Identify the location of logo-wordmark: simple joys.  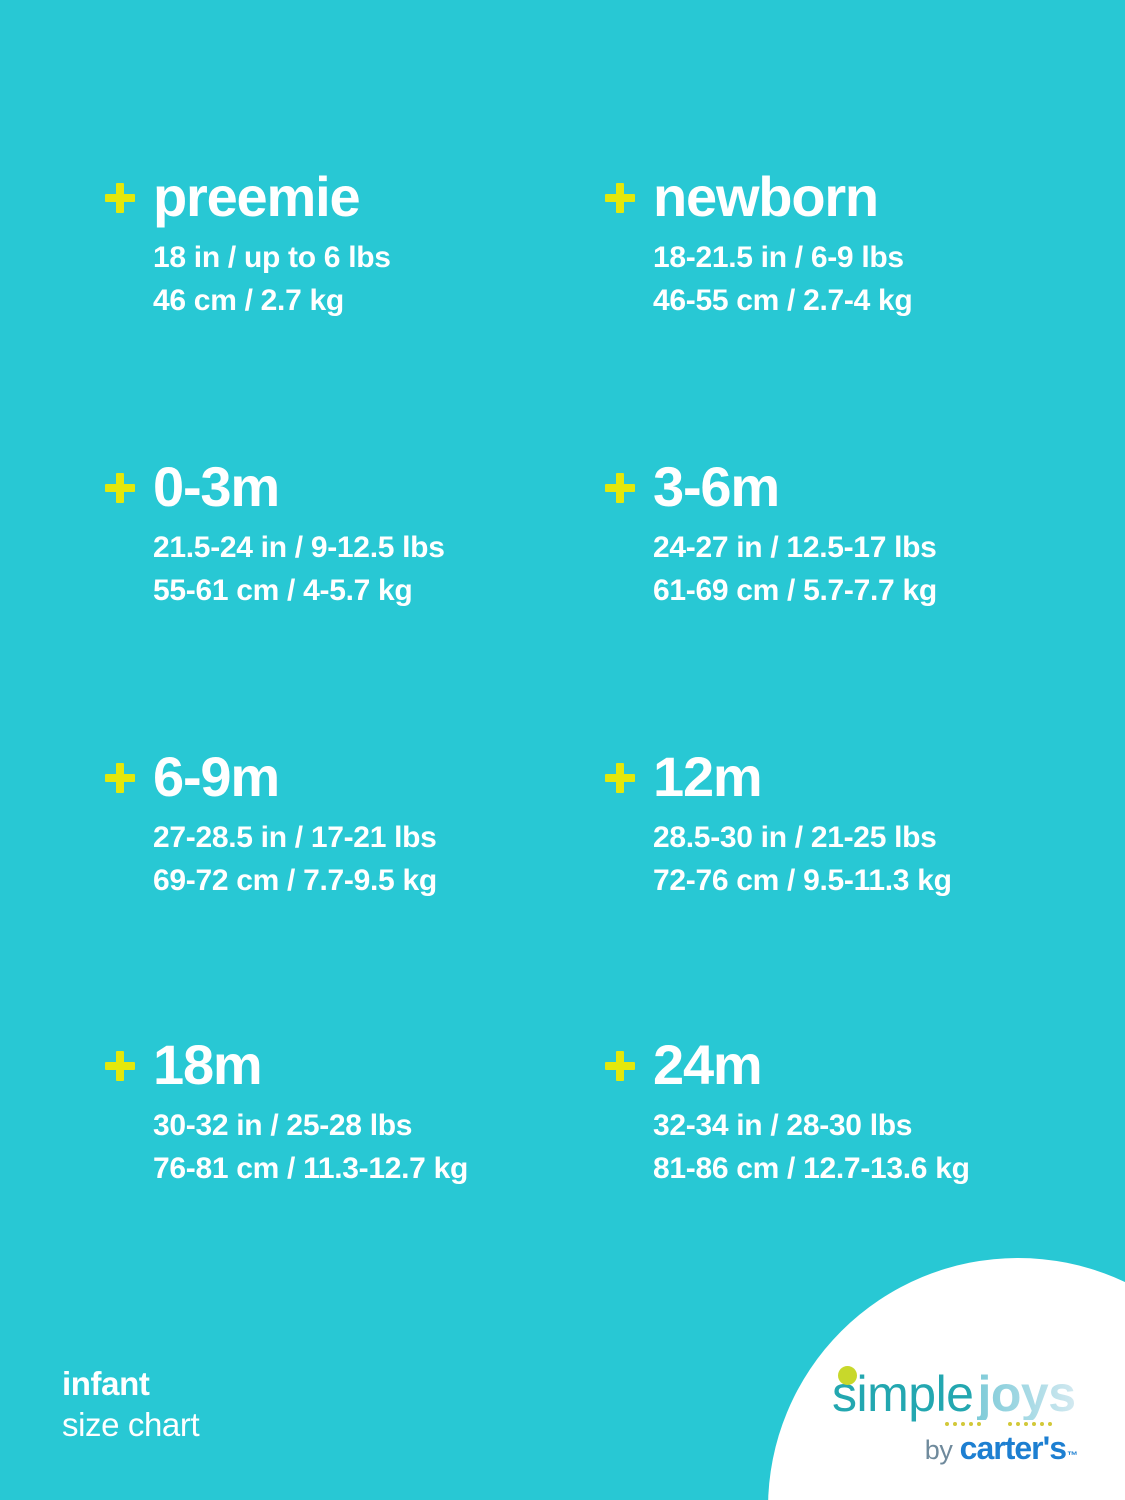
(957, 1396).